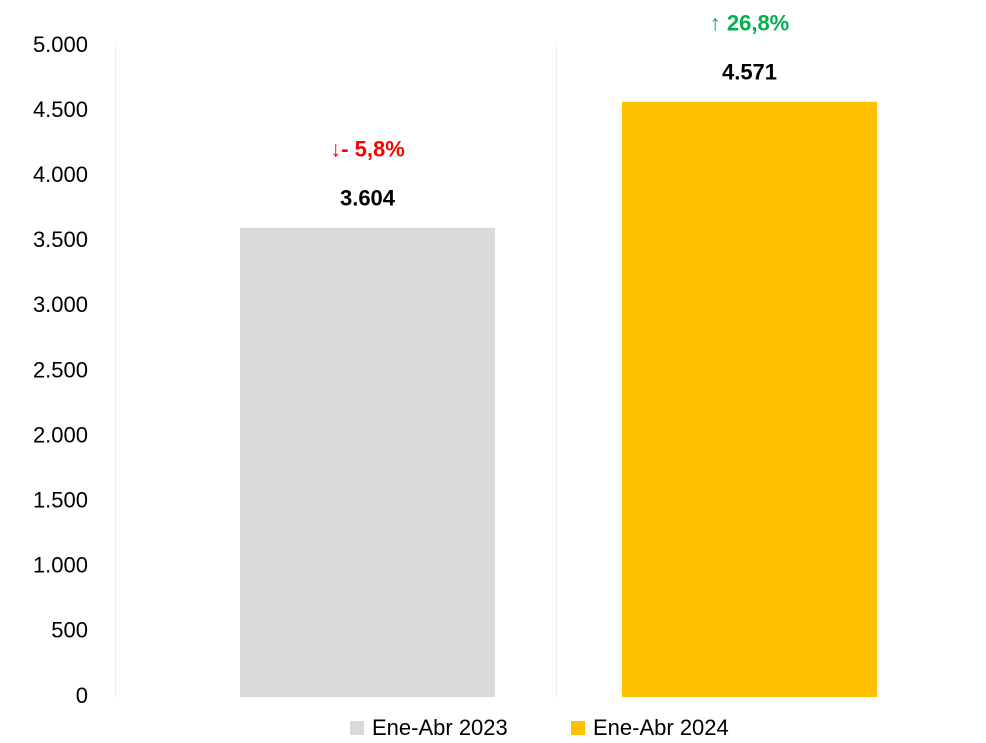 This screenshot has width=986, height=743. Describe the element at coordinates (440, 727) in the screenshot. I see `legend-label: Ene-Abr 2023` at that location.